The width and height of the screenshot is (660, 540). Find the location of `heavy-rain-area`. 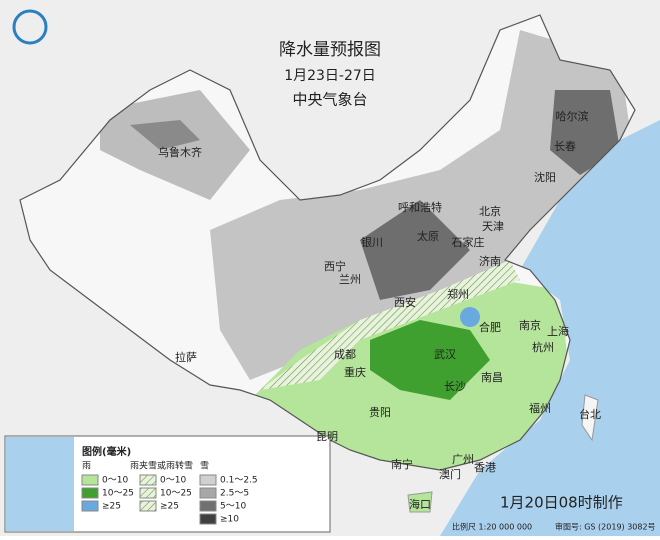

heavy-rain-area is located at coordinates (470, 317).